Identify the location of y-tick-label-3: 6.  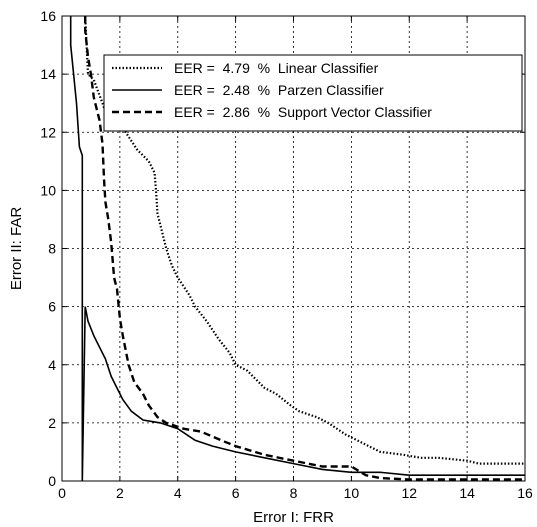
(52, 307).